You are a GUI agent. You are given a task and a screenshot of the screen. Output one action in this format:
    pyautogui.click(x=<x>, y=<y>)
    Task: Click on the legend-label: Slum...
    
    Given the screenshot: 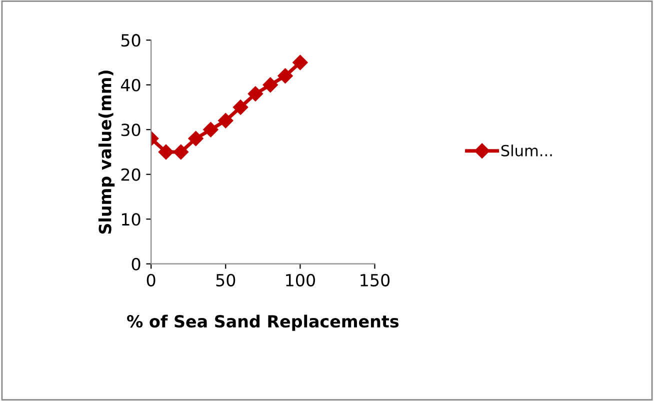 What is the action you would take?
    pyautogui.click(x=526, y=150)
    